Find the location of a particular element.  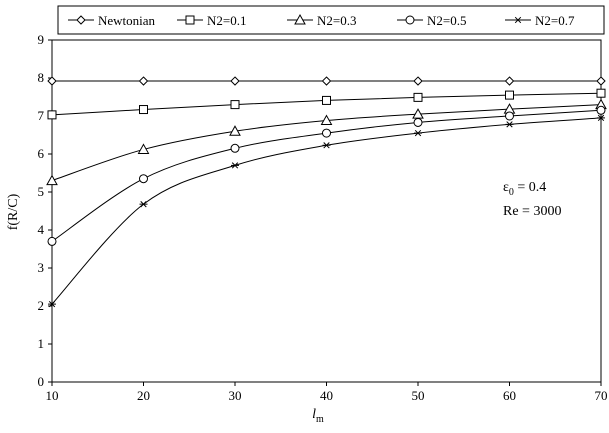

legend-item: N2=0.7 is located at coordinates (540, 20).